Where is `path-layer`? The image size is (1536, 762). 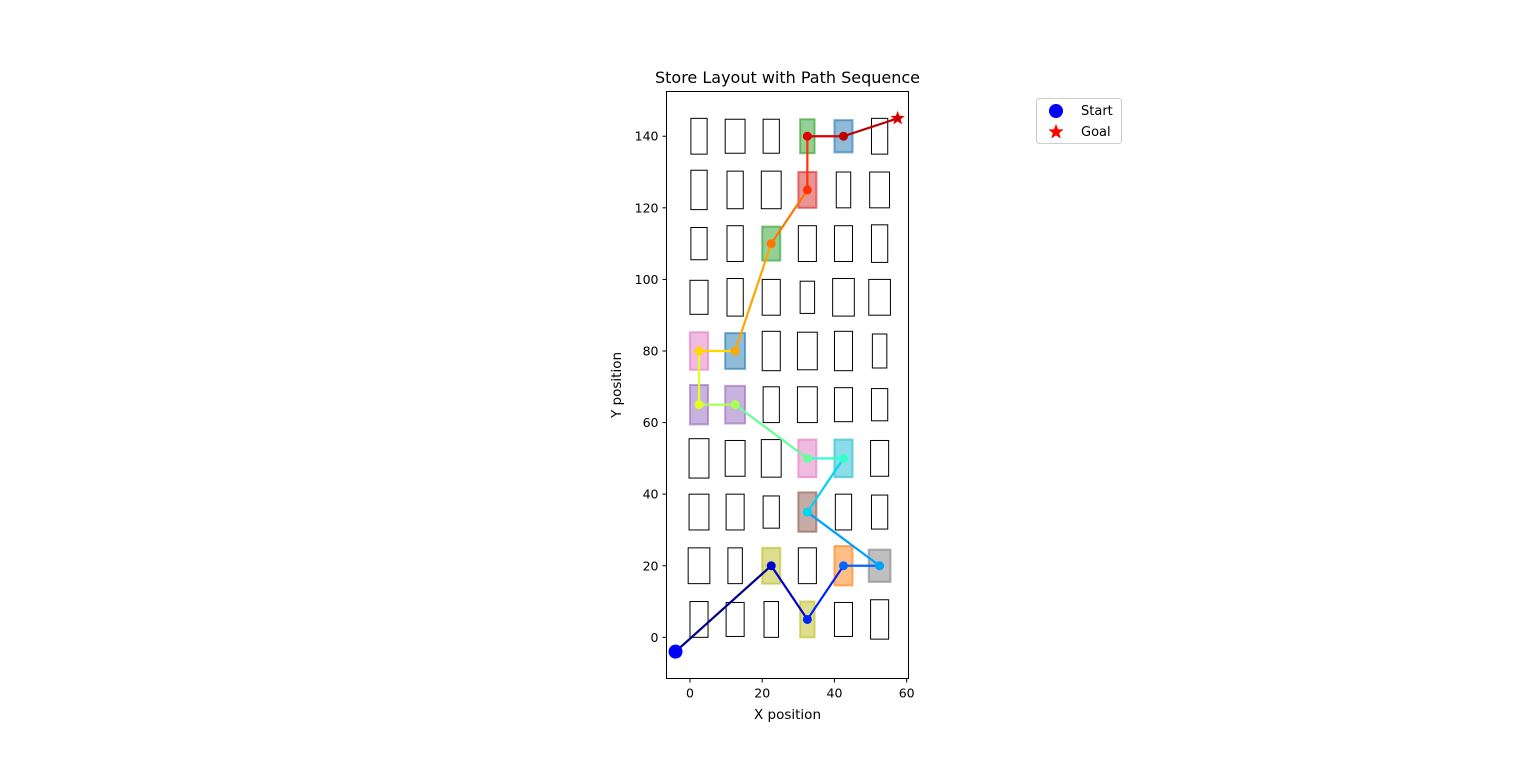 path-layer is located at coordinates (786, 385).